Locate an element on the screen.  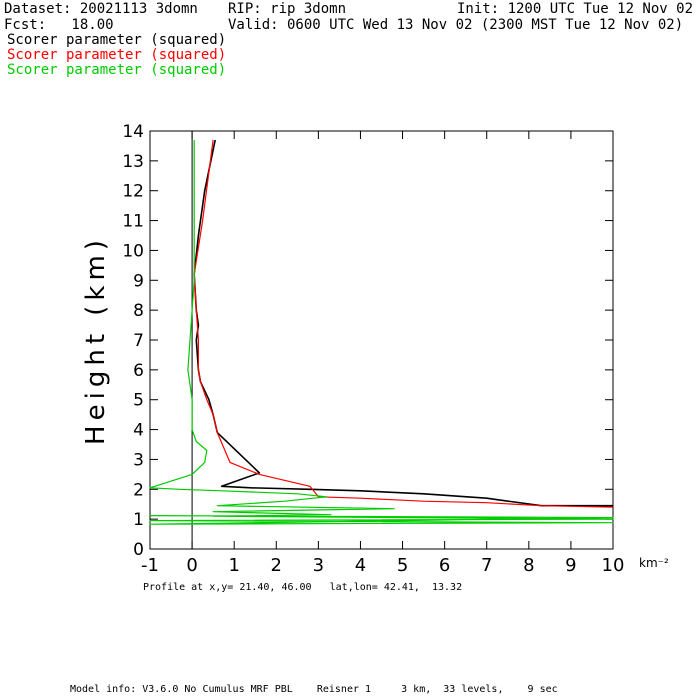
y-tick-label: 5 is located at coordinates (138, 401).